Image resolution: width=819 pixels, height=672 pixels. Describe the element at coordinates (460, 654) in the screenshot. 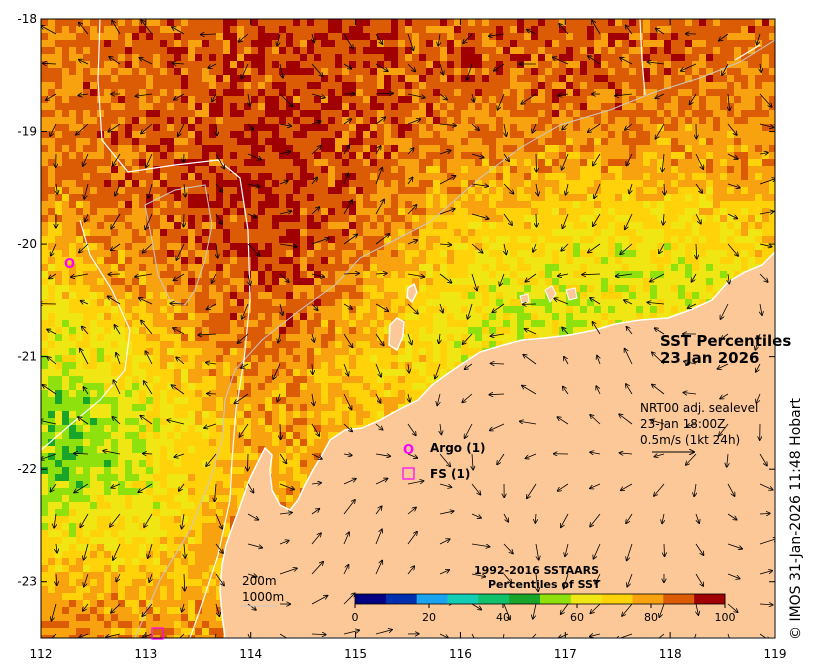

I see `lon-tick-label: 116` at that location.